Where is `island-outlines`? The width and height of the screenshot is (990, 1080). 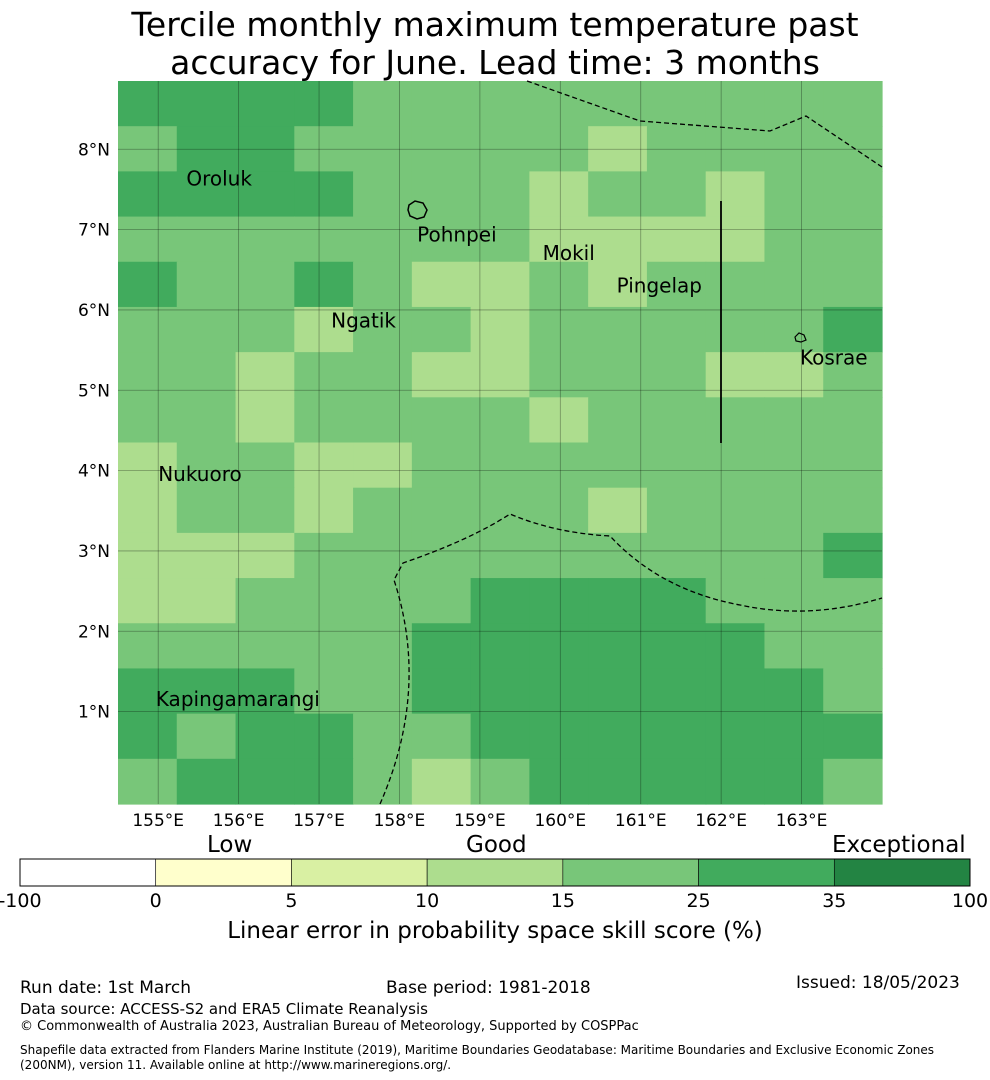 island-outlines is located at coordinates (607, 271).